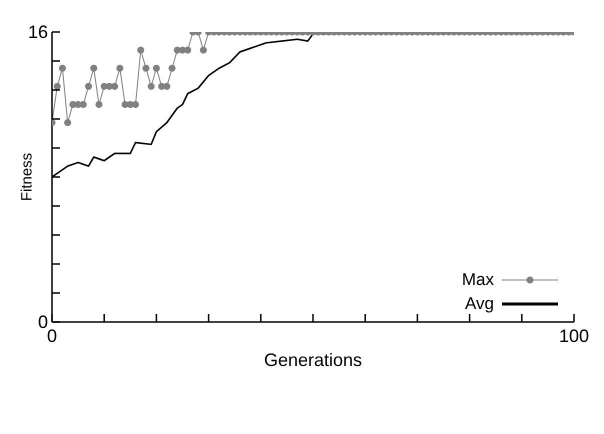  What do you see at coordinates (574, 336) in the screenshot?
I see `x-tick-label: 100` at bounding box center [574, 336].